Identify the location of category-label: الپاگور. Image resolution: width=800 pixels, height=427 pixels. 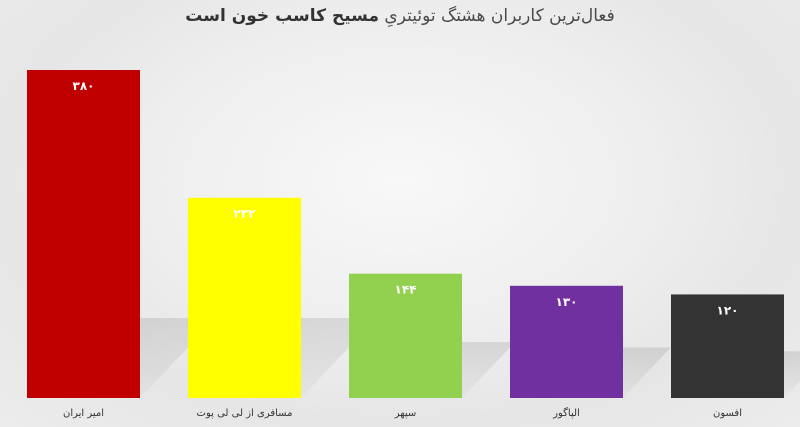
(566, 413).